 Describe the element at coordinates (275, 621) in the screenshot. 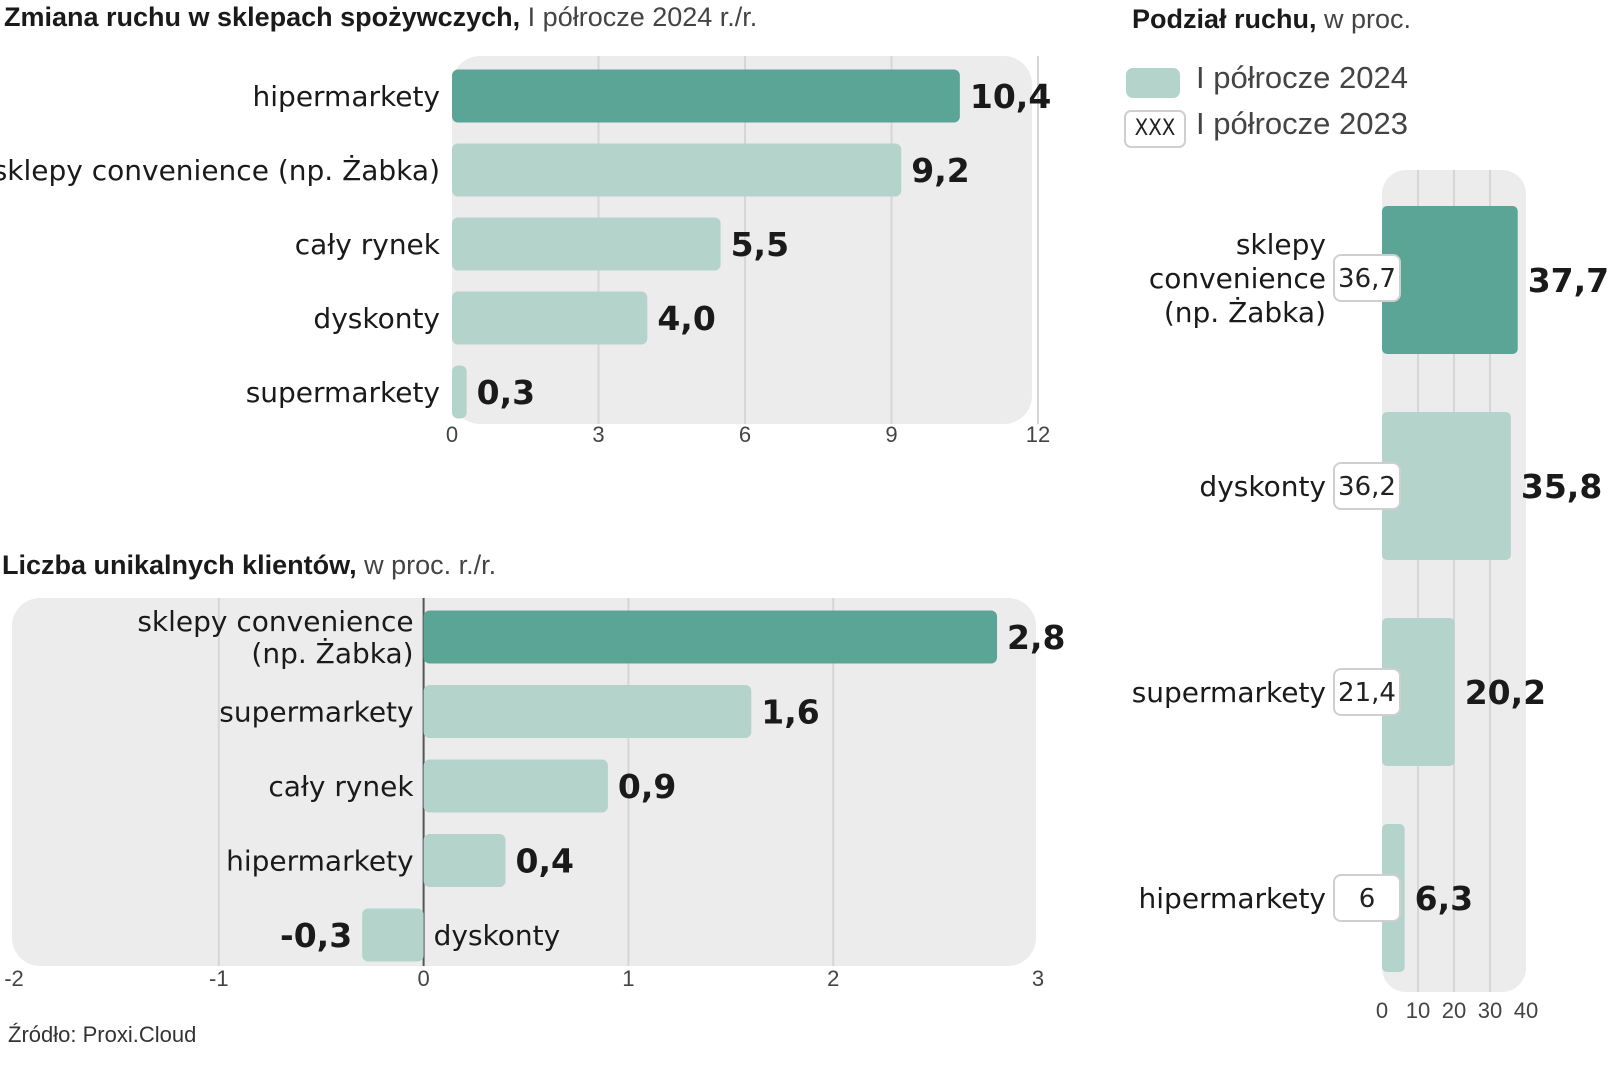

I see `chart2-category-label: sklepy convenience` at that location.